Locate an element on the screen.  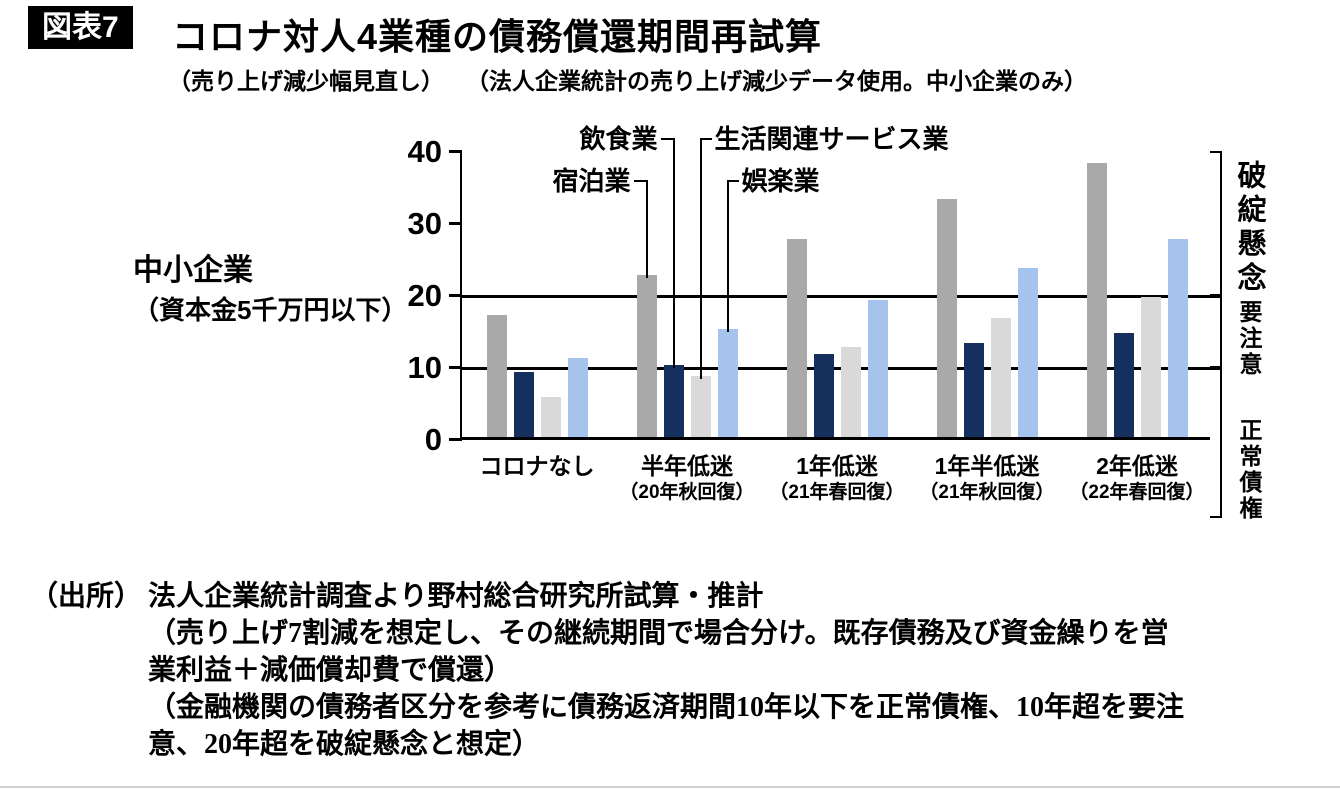
x-axis-category-2: 1年低迷 （21年春回復） is located at coordinates (837, 479).